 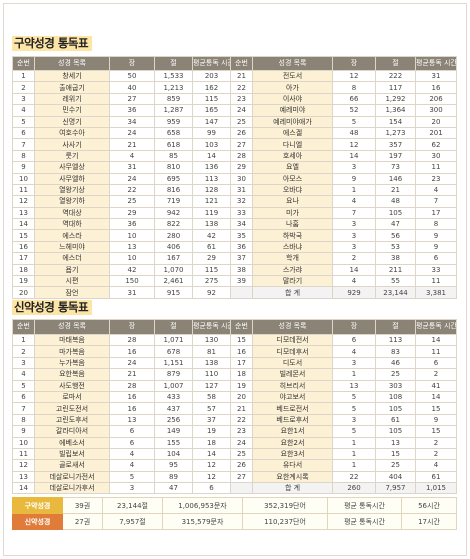 What do you see at coordinates (211, 121) in the screenshot?
I see `table-cell: 147` at bounding box center [211, 121].